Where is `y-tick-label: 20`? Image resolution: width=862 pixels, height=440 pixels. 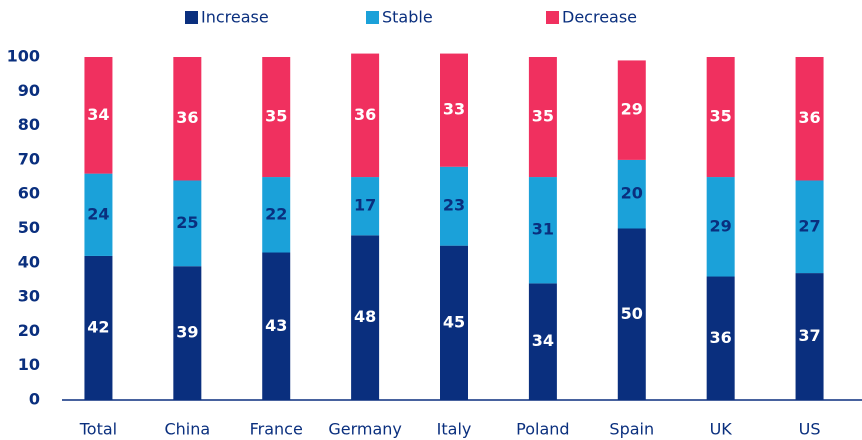
y-tick-label: 20 is located at coordinates (29, 330).